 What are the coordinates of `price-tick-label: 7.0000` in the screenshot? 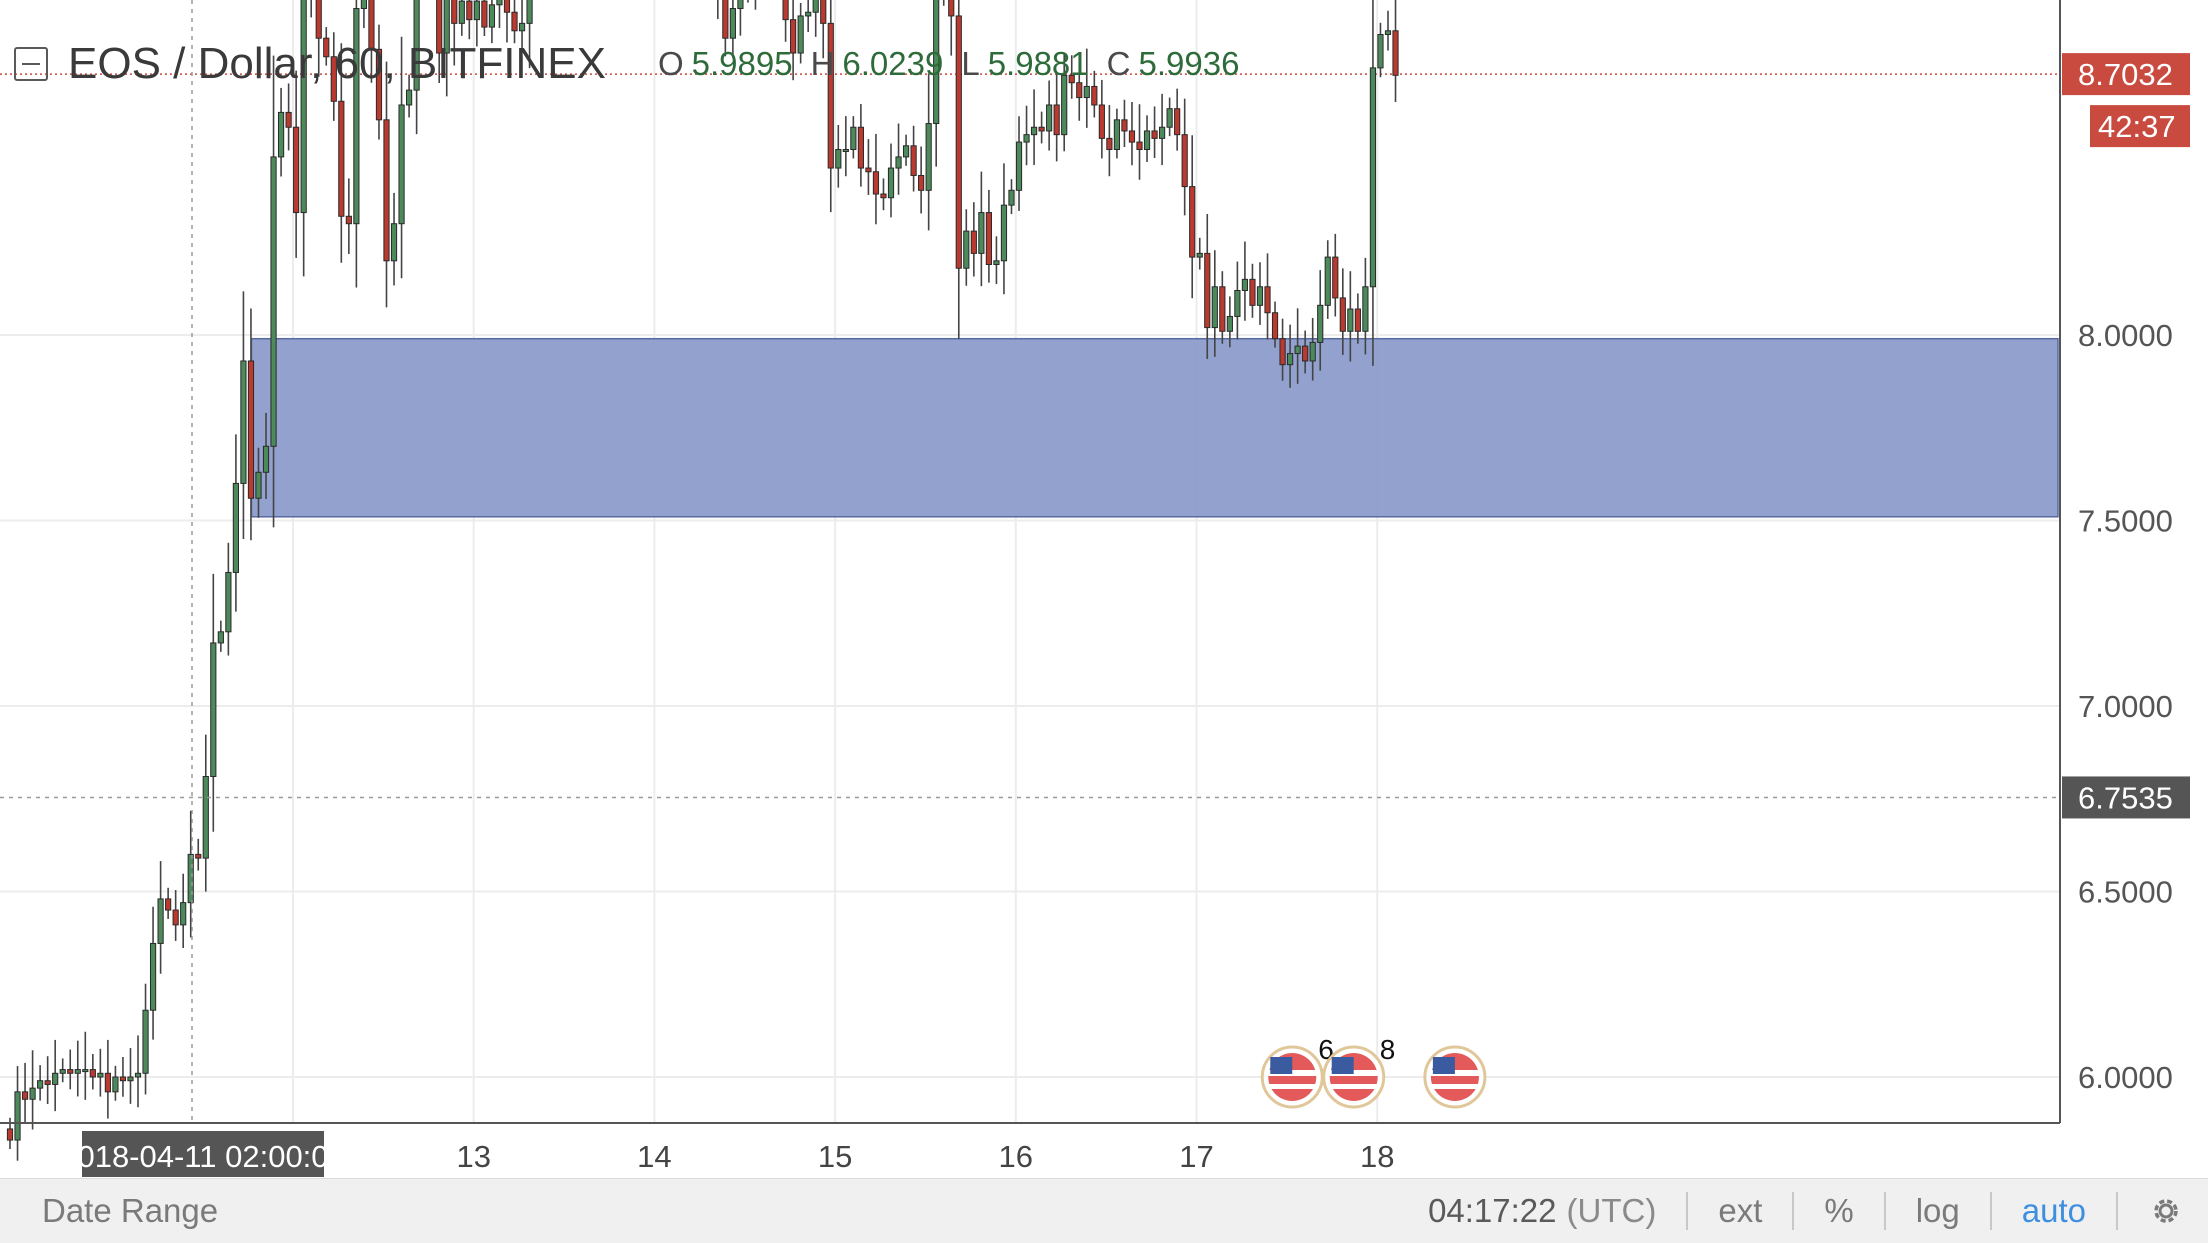 It's located at (2125, 706).